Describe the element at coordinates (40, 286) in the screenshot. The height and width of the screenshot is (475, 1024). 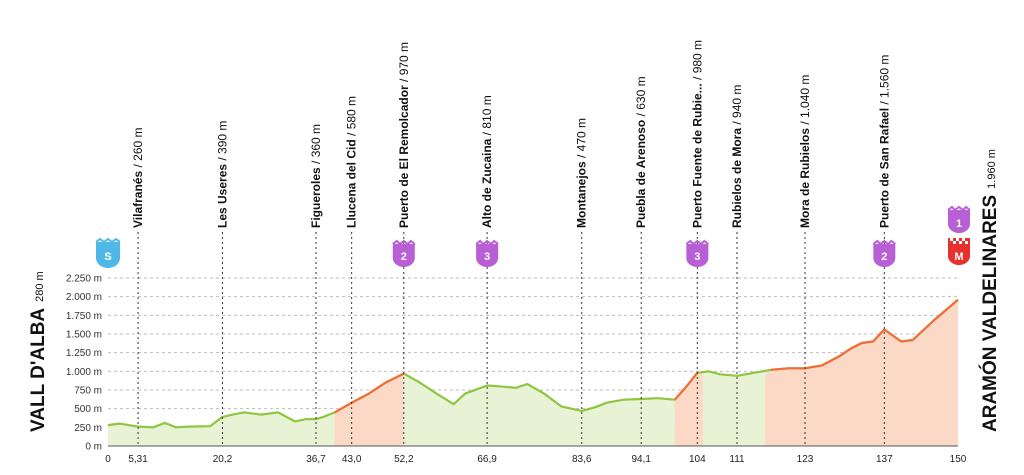
I see `start-altitude: 280 m` at that location.